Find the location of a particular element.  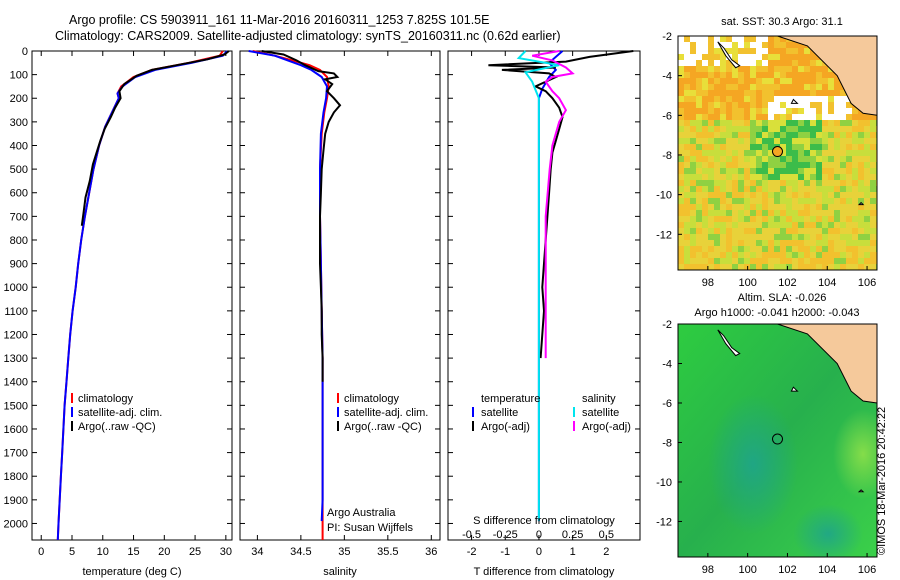

salinity-xtick-label: 36 is located at coordinates (431, 552).